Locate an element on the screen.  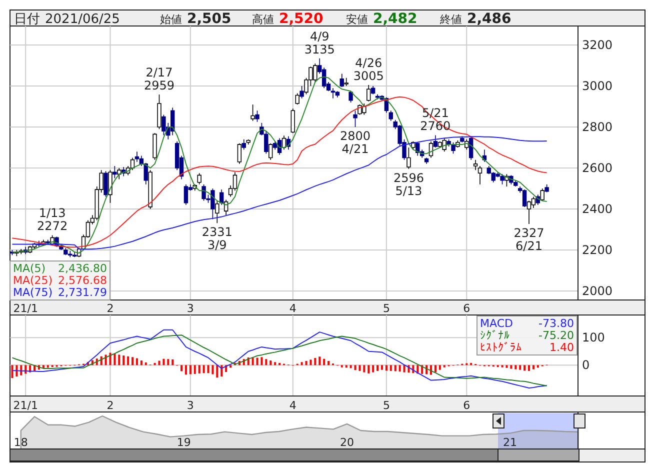
y-tick-label: 3000 is located at coordinates (597, 86).